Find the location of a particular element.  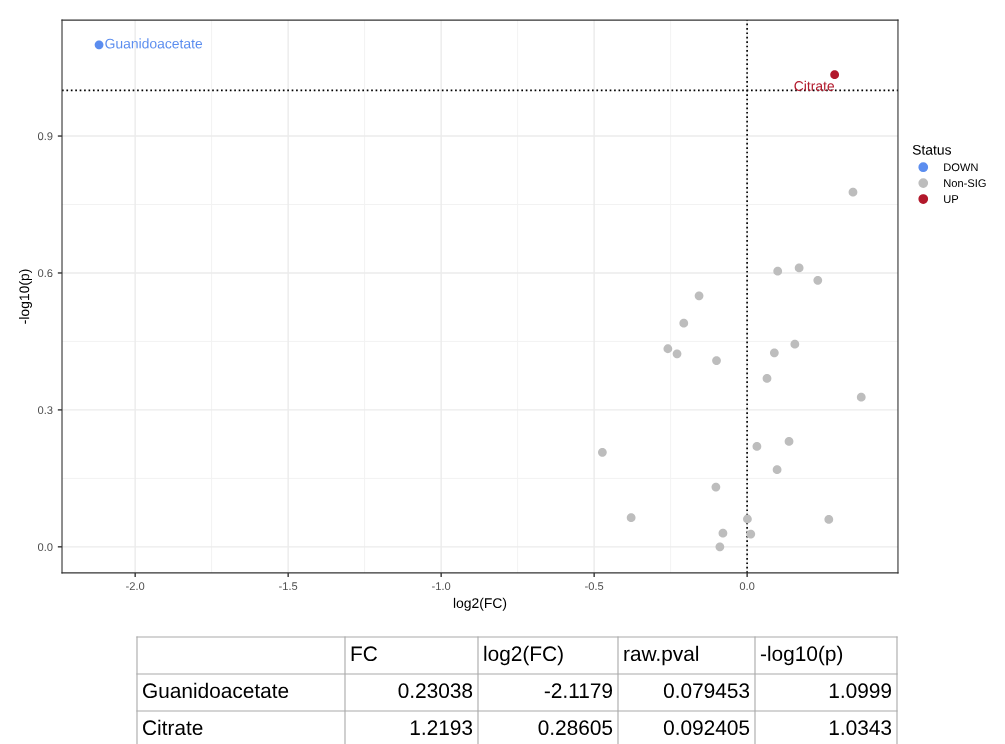

x-tick-label: -2.0 is located at coordinates (135, 586).